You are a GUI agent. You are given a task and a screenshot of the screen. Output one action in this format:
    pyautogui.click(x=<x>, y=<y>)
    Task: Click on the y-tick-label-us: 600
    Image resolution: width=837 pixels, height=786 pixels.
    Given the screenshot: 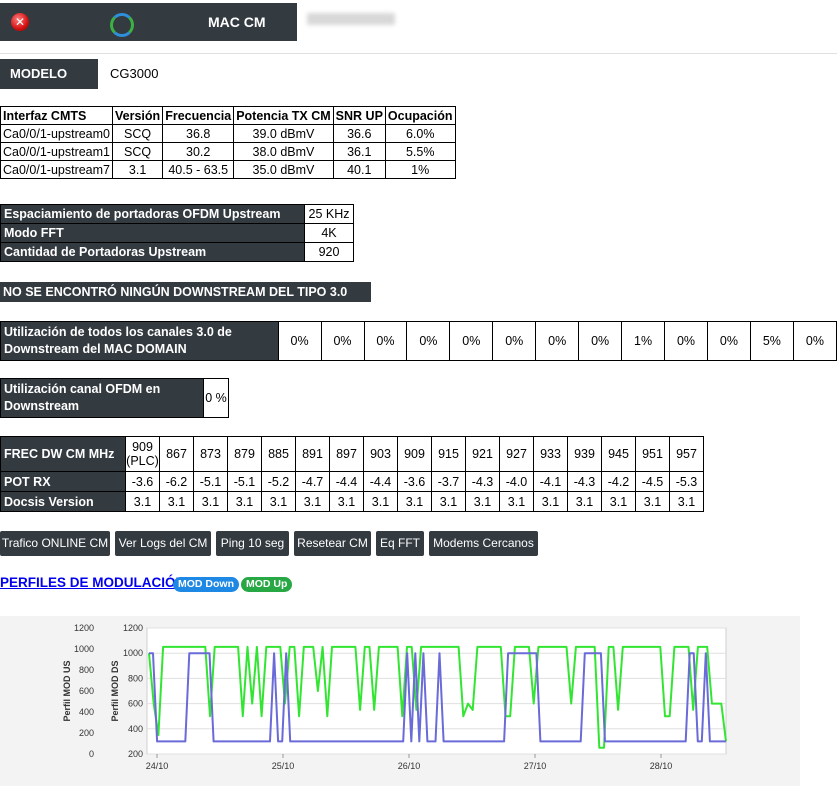 What is the action you would take?
    pyautogui.click(x=86, y=691)
    